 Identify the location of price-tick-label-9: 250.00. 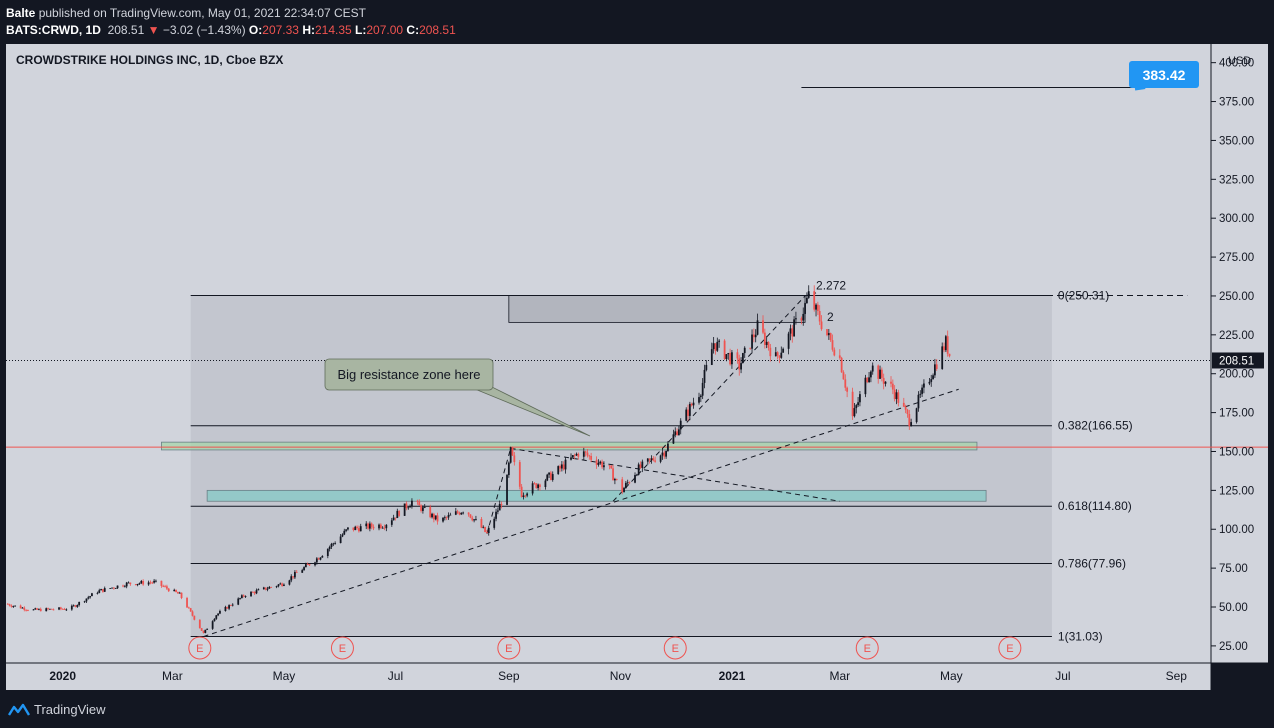
(1236, 297).